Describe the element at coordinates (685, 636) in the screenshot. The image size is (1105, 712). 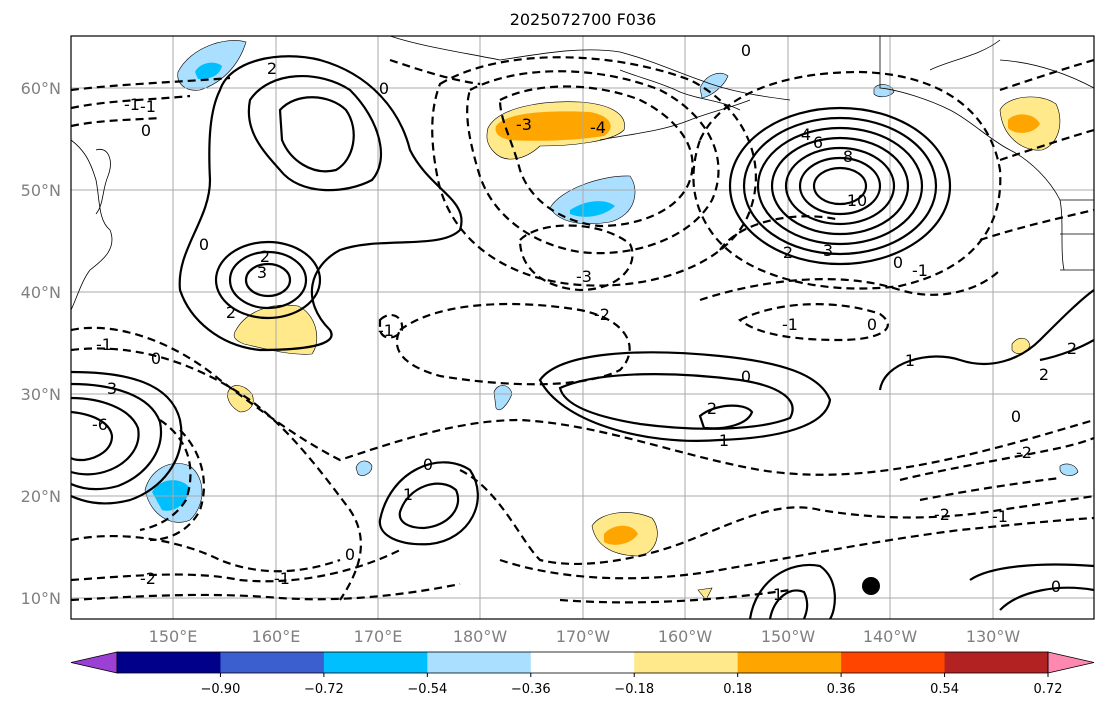
I see `lon-label-160w: 160°W` at that location.